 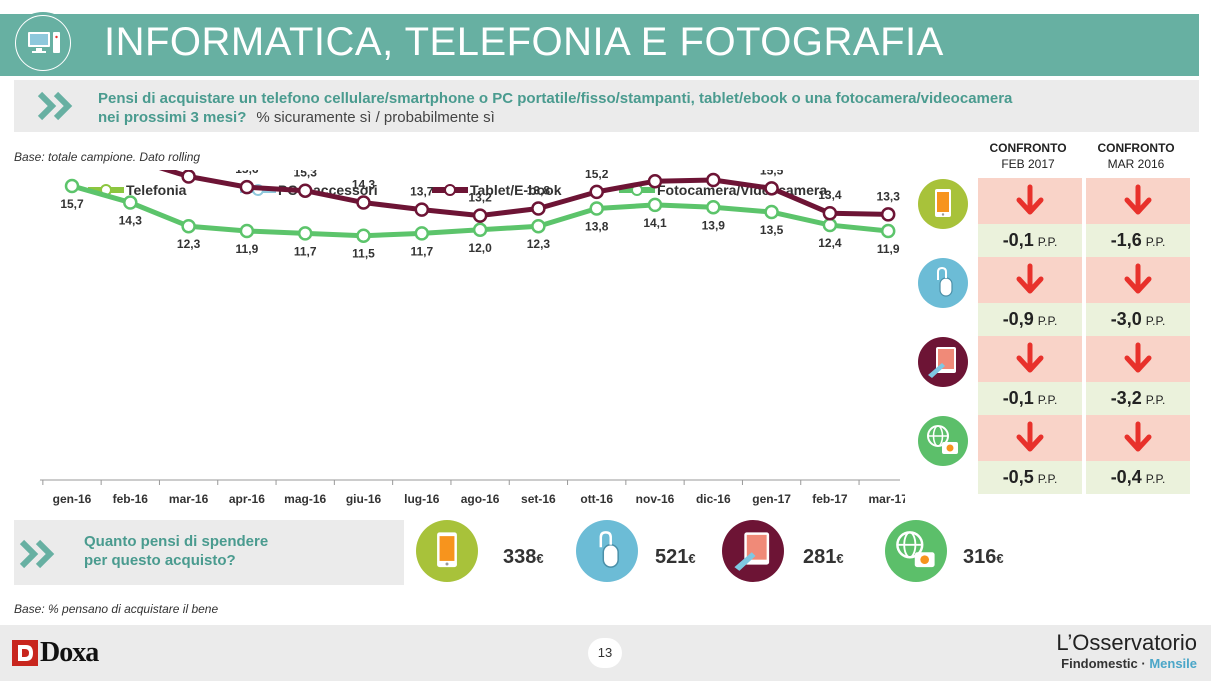 I want to click on x-tick-label: apr-16, so click(x=247, y=499).